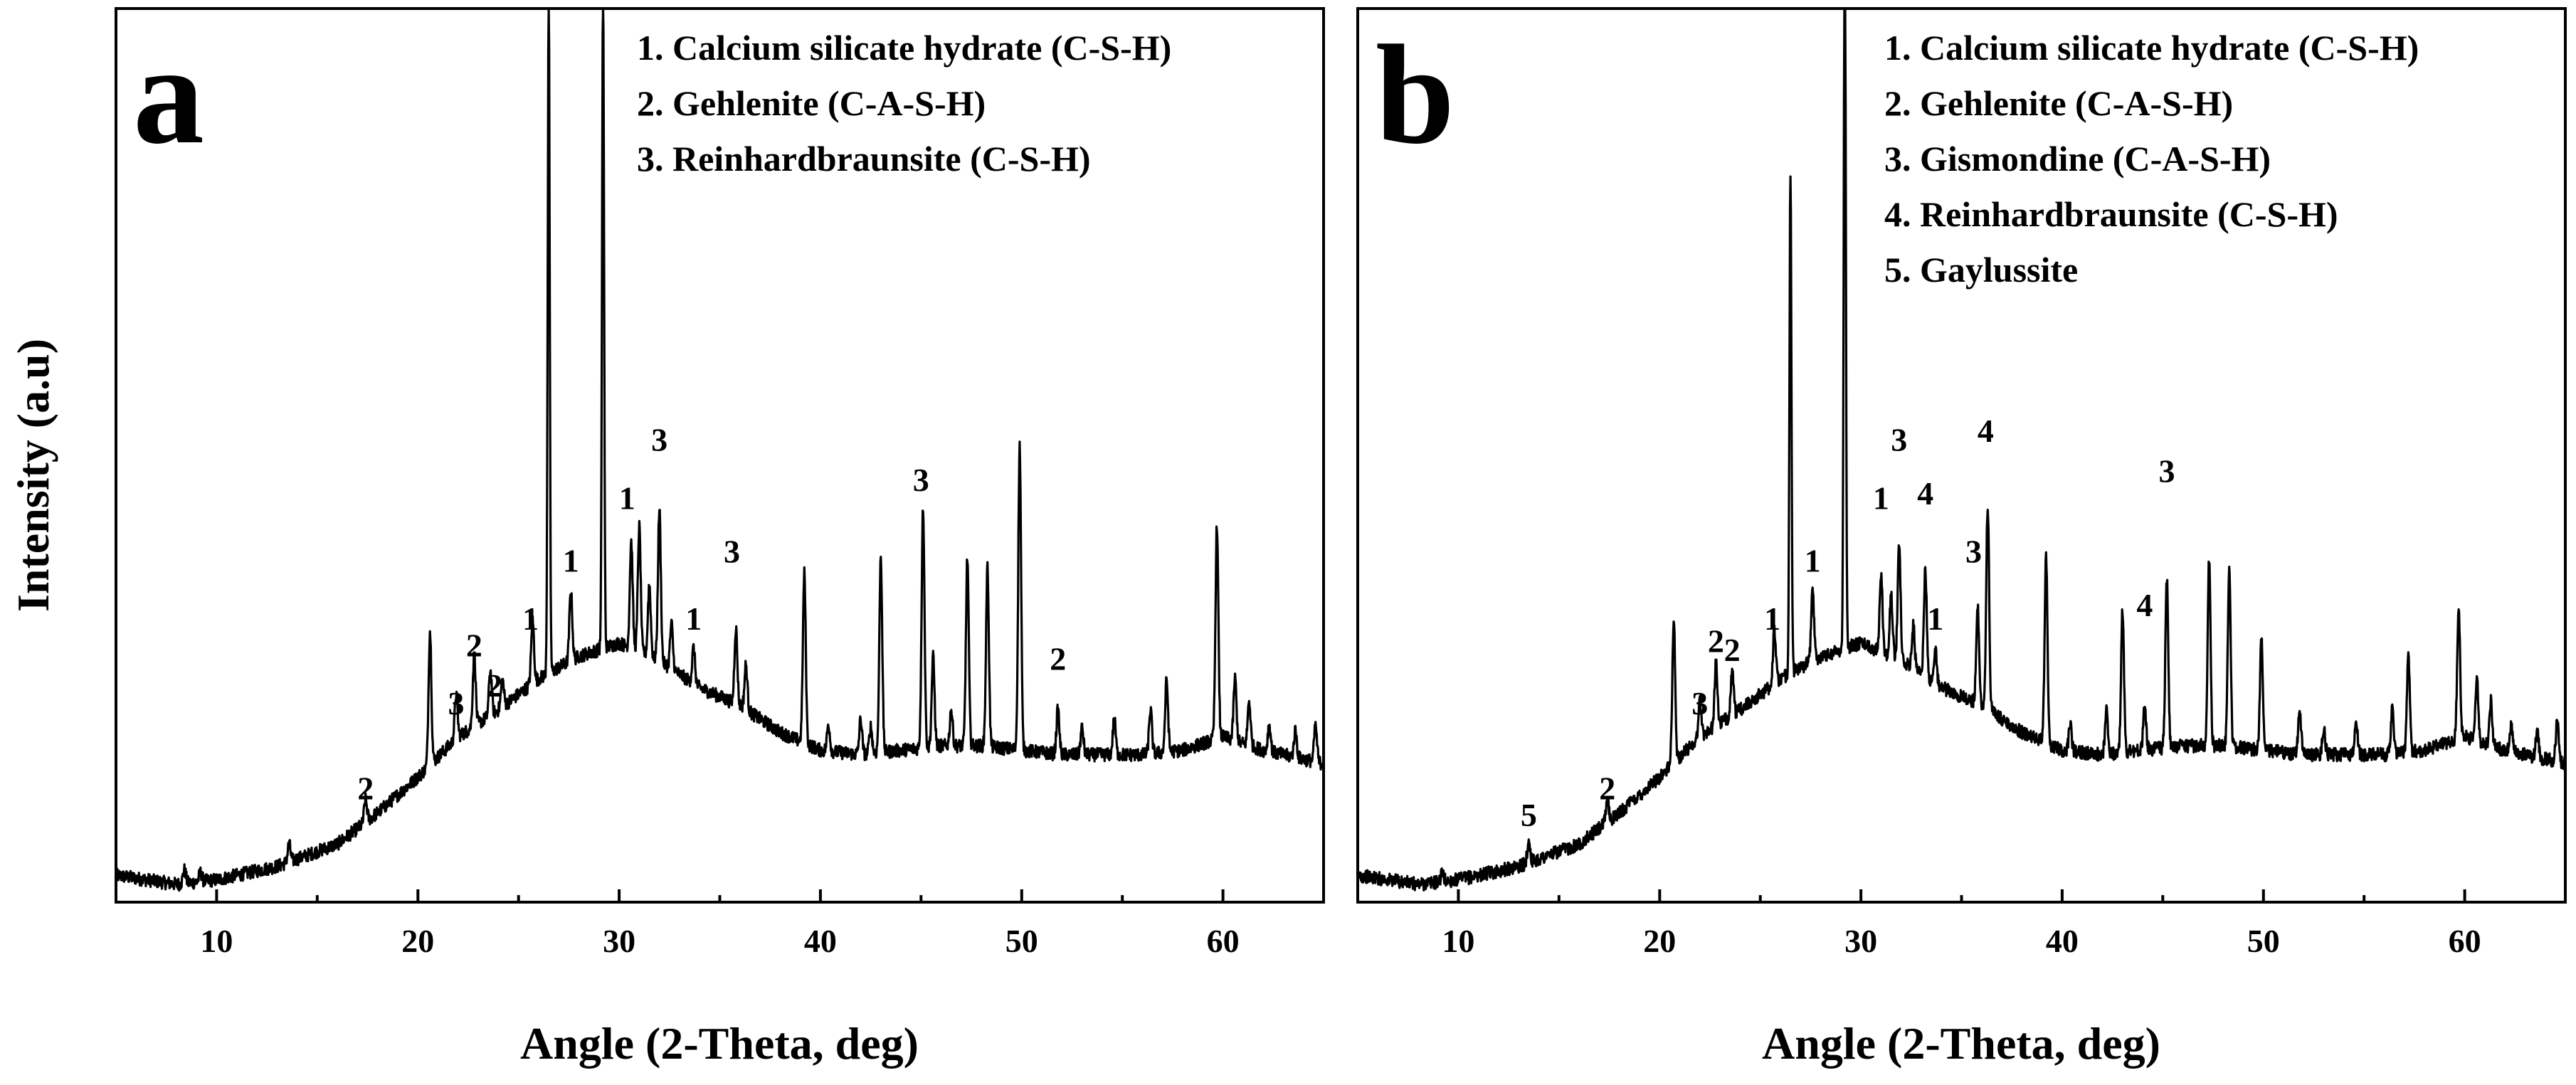 This screenshot has width=2576, height=1085. Describe the element at coordinates (168, 95) in the screenshot. I see `panel-a-letter: a` at that location.